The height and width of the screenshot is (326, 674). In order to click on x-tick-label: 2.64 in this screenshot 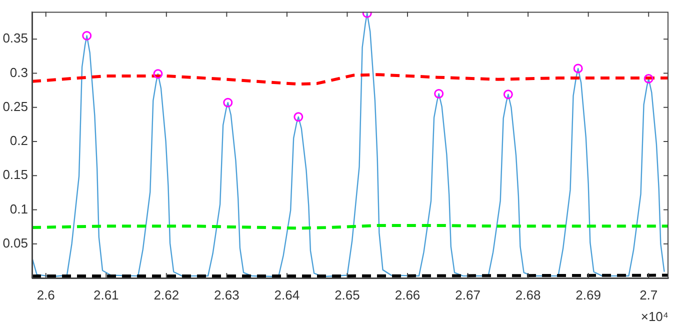, I will do `click(287, 294)`.